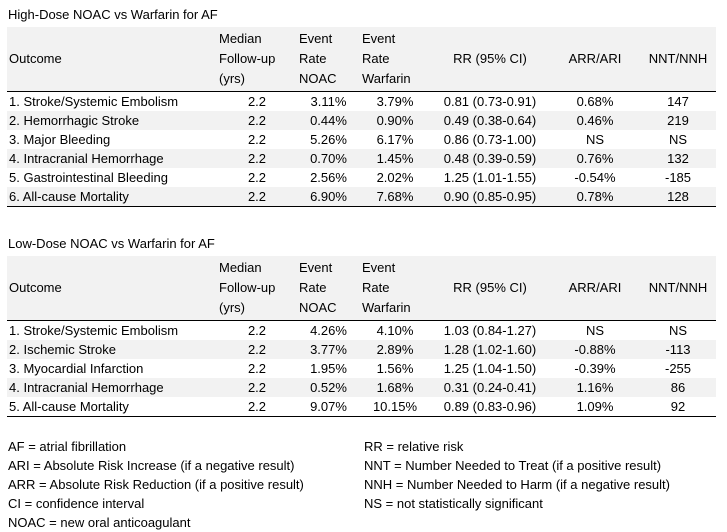 The image size is (727, 532). What do you see at coordinates (595, 177) in the screenshot?
I see `arr-ari-cell: -0.54%` at bounding box center [595, 177].